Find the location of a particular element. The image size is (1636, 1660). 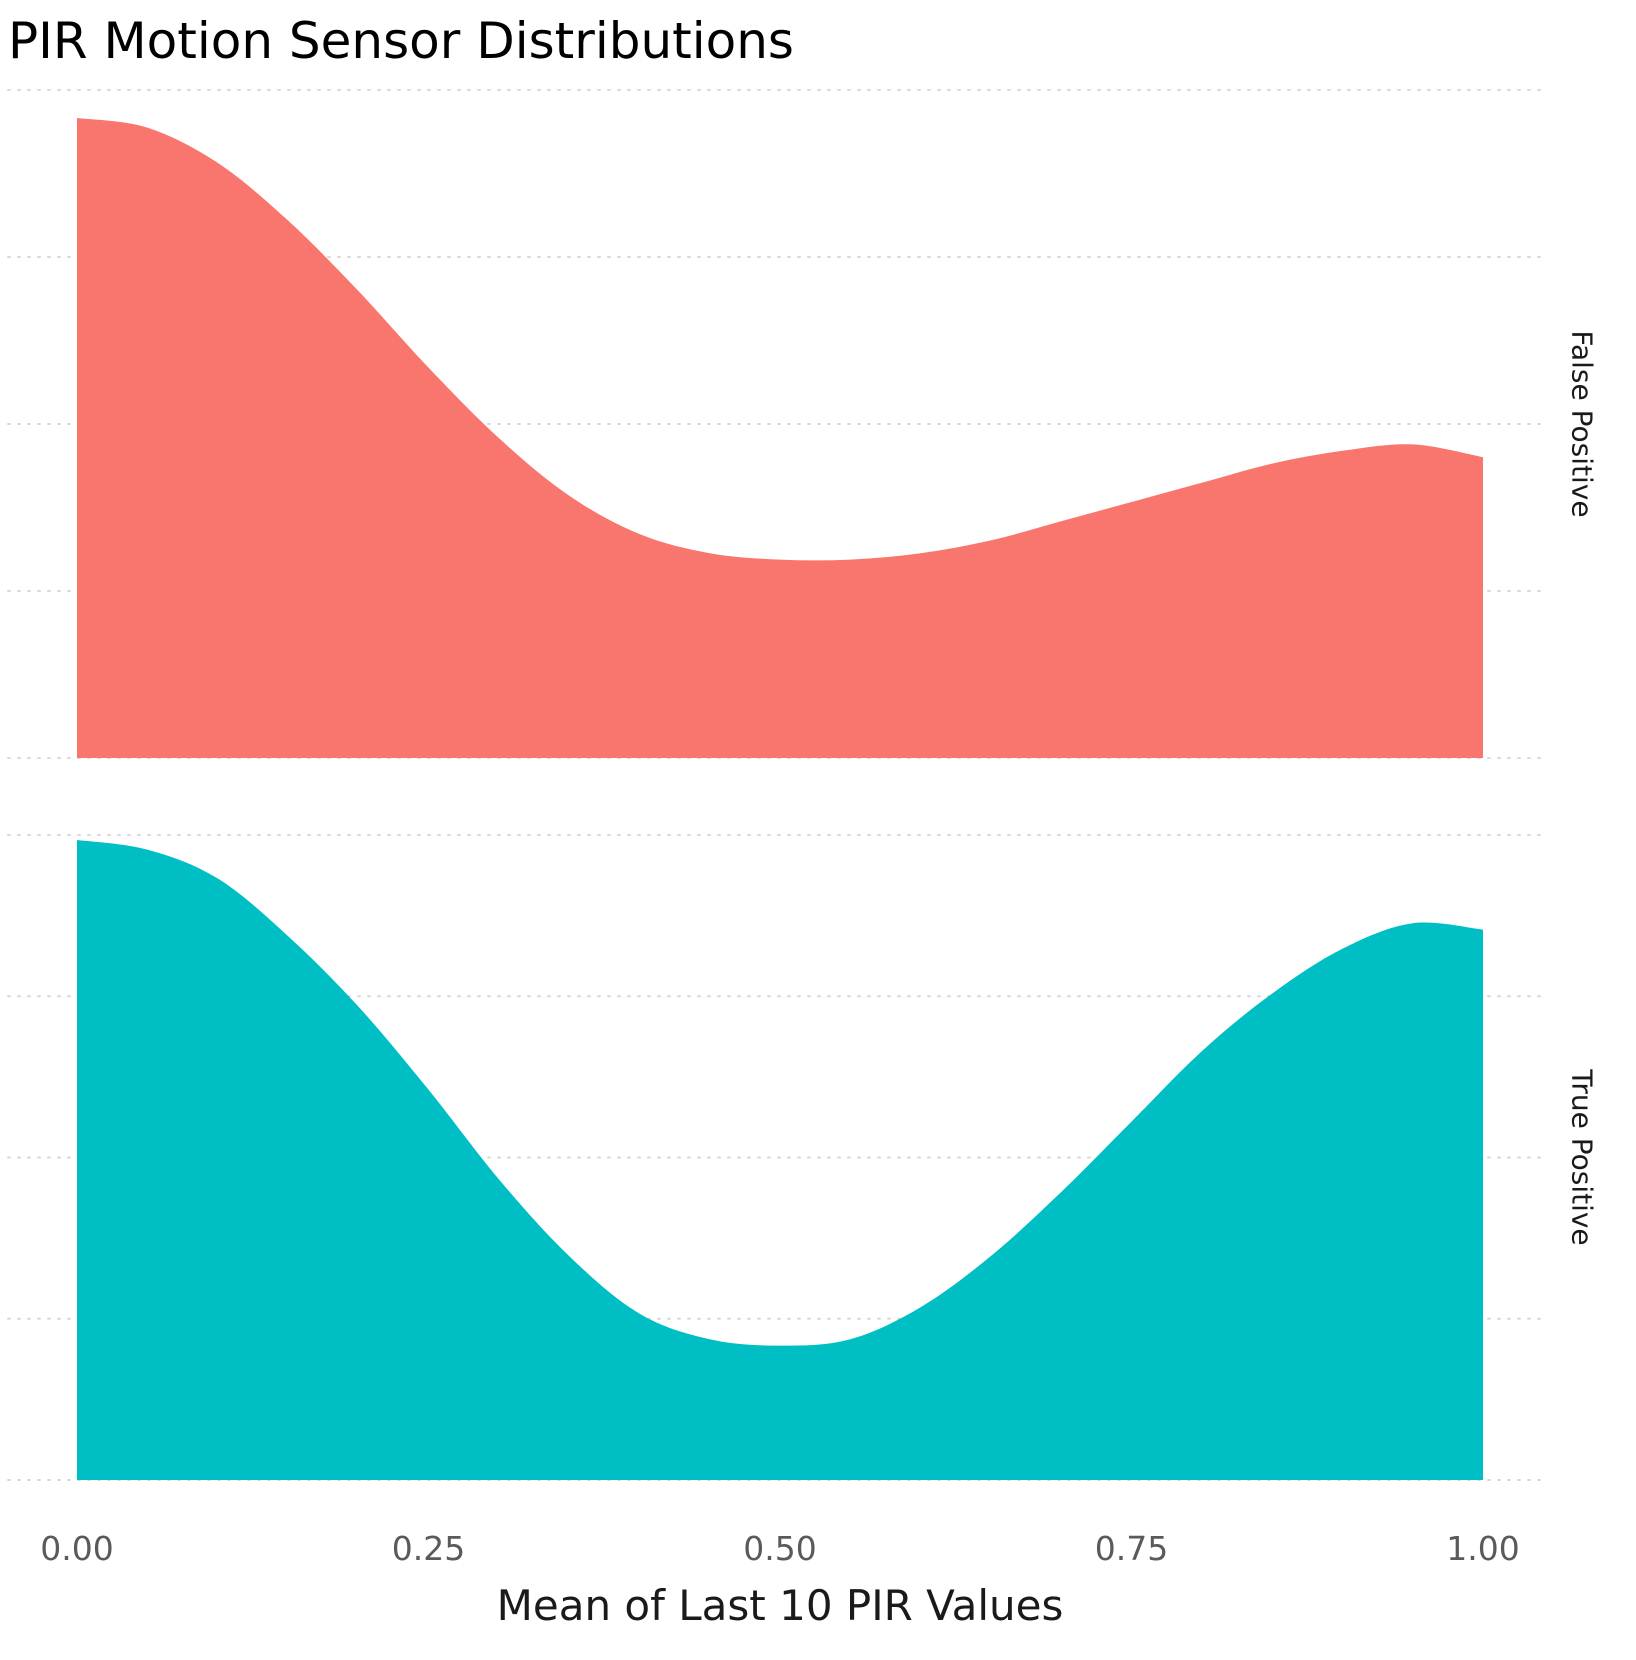

facet-label-false-positive: False Positive is located at coordinates (1582, 423).